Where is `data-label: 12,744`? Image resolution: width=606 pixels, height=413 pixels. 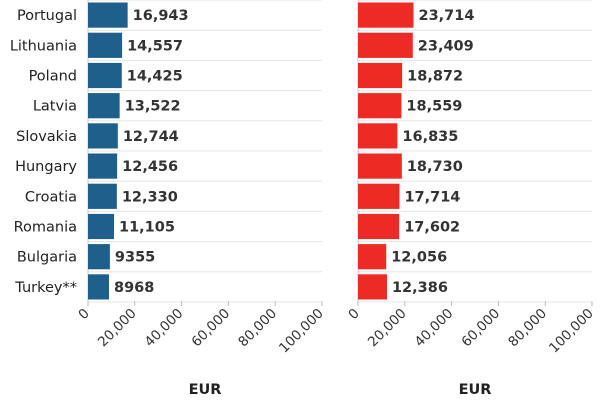 data-label: 12,744 is located at coordinates (151, 137).